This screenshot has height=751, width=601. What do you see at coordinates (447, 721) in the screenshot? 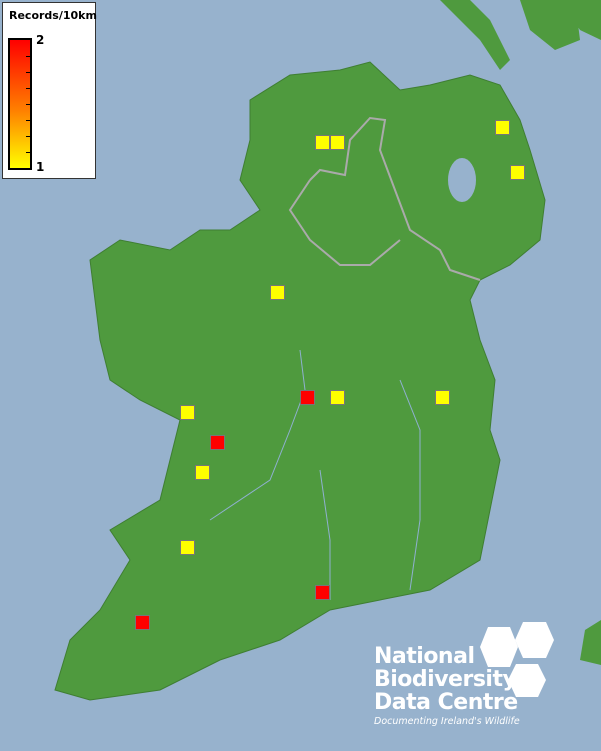
I see `logo-tagline: Documenting Ireland's Wildlife` at bounding box center [447, 721].